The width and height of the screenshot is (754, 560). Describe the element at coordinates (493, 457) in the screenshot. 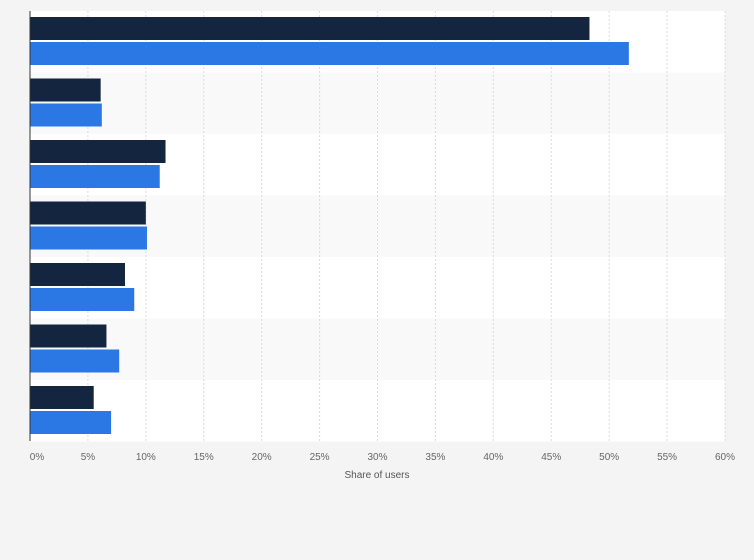

I see `x-tick-label: 40%` at that location.